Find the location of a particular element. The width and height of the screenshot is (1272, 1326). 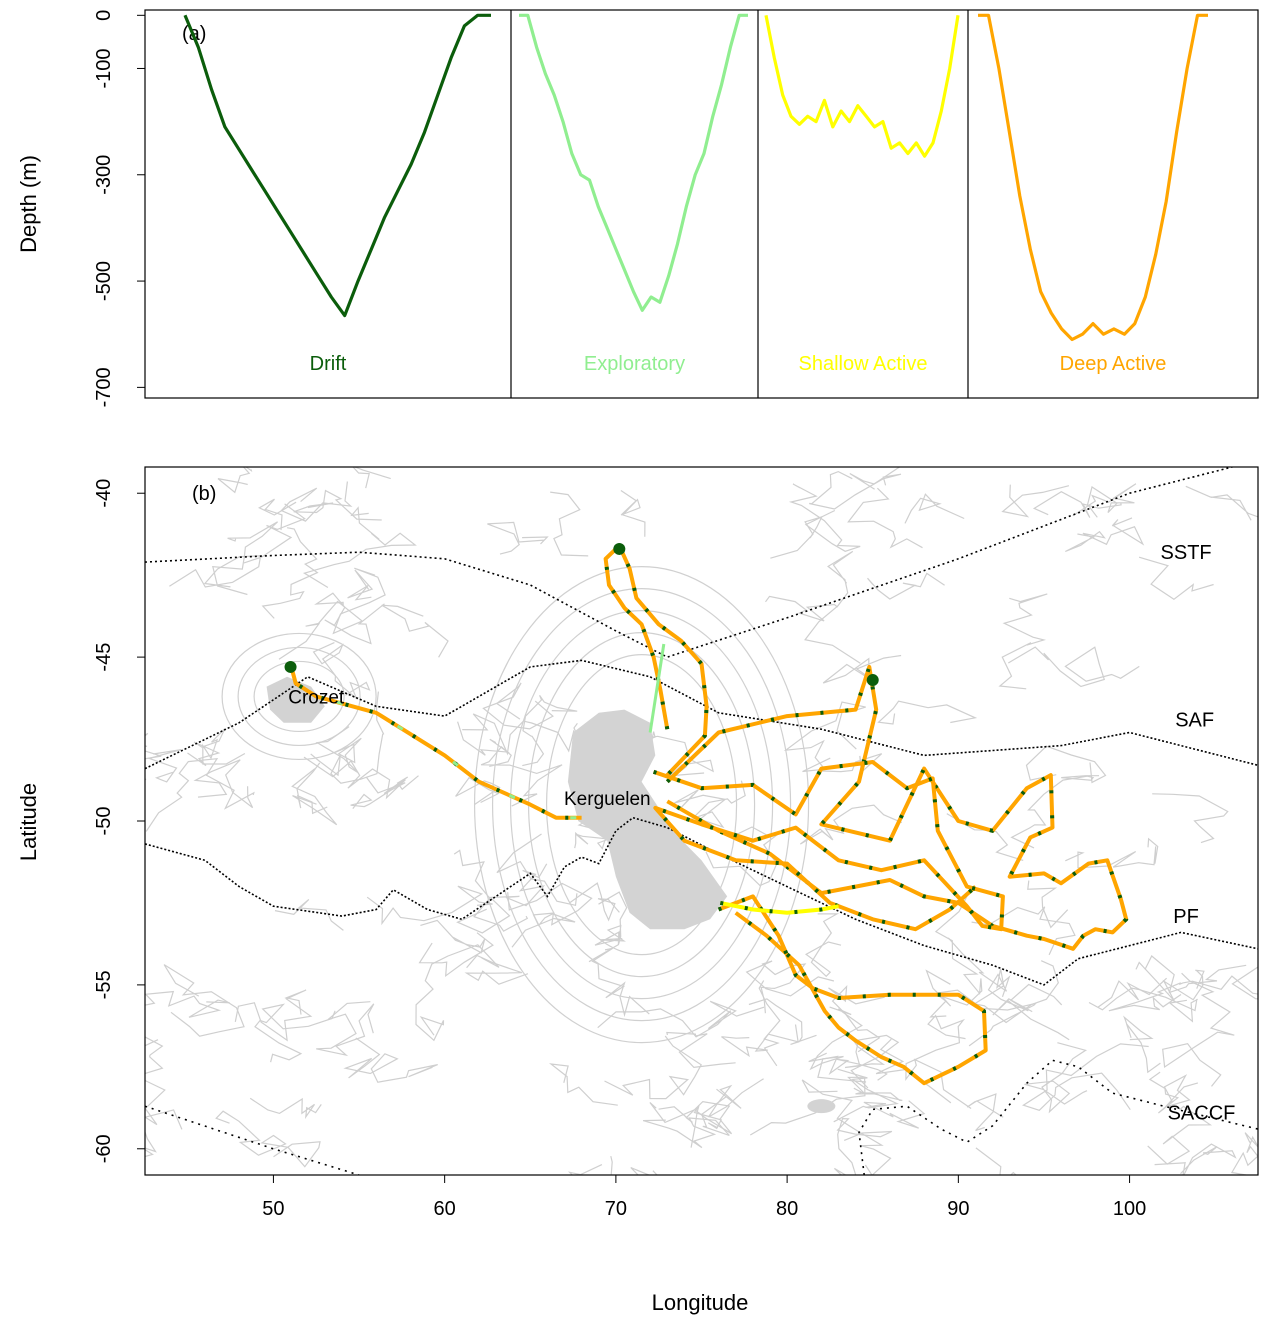

plateau-contour is located at coordinates (641, 805).